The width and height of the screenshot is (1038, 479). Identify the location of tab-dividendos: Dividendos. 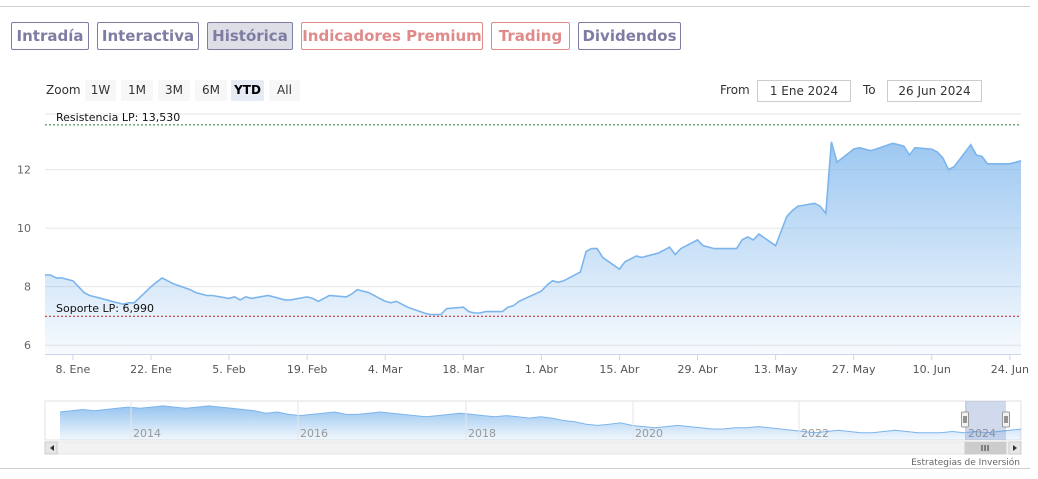
(629, 36).